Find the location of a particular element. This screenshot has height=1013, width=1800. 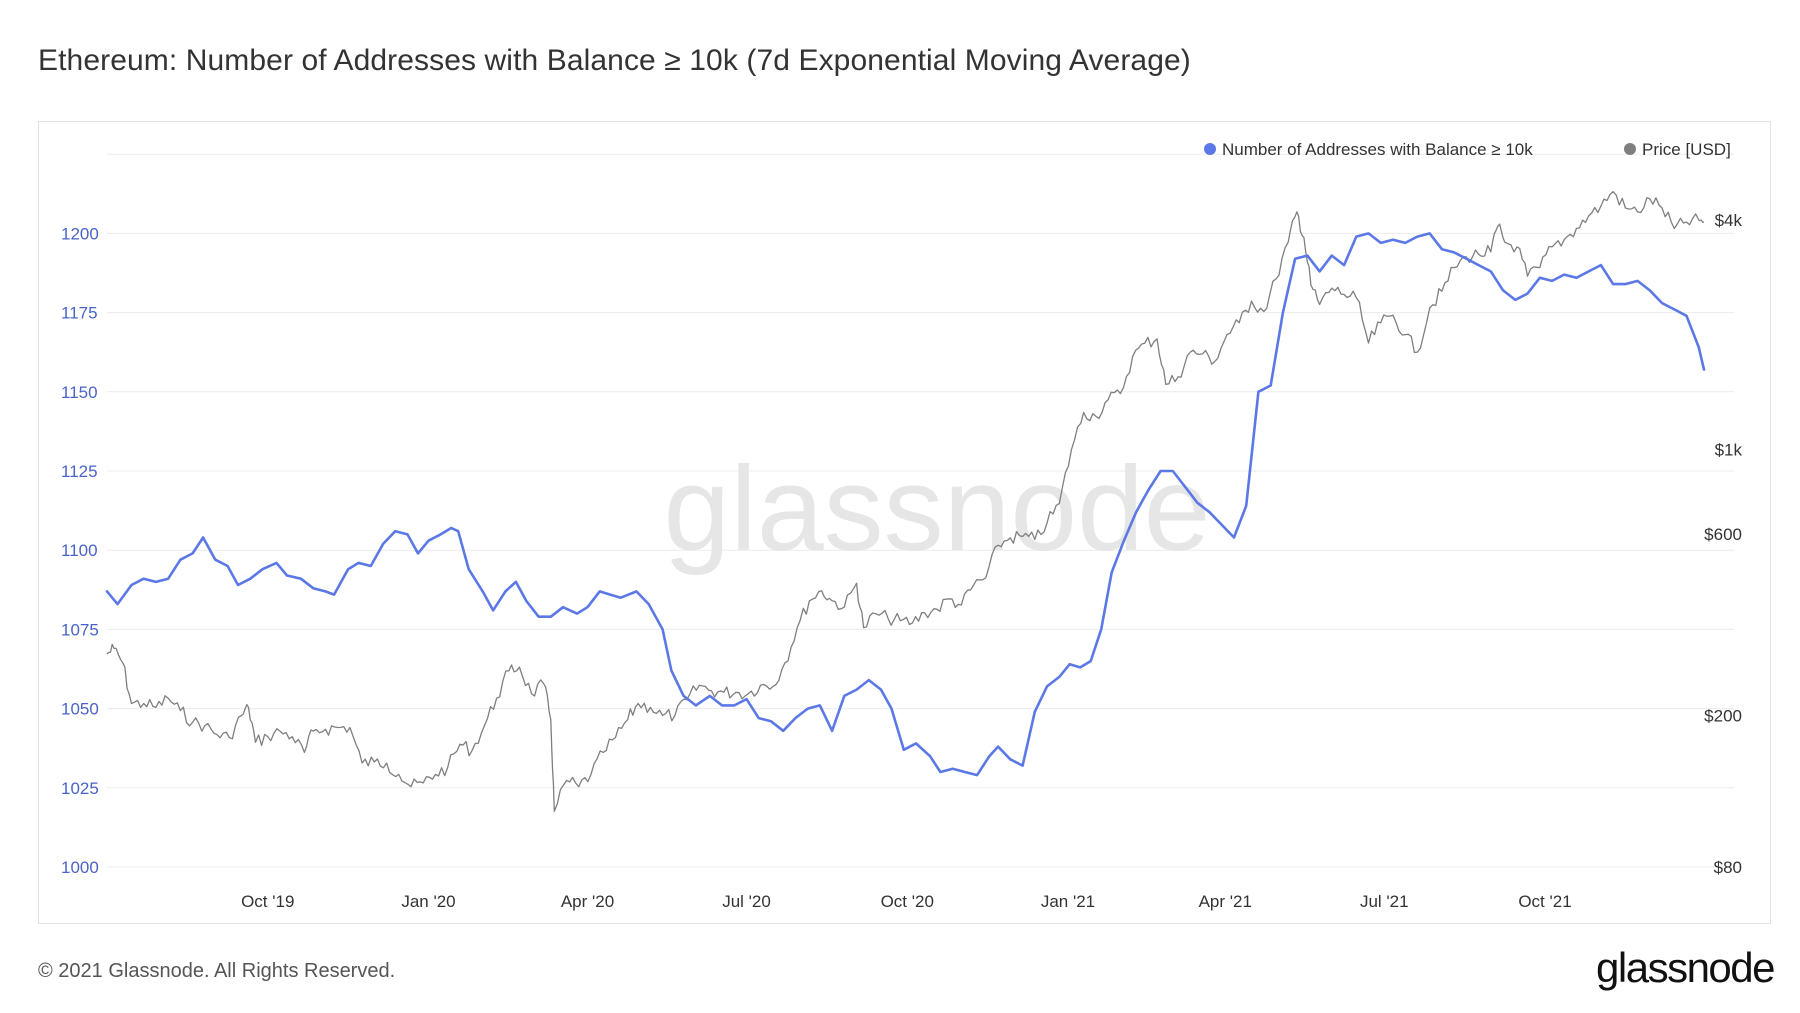

watermark: glassnode is located at coordinates (936, 509).